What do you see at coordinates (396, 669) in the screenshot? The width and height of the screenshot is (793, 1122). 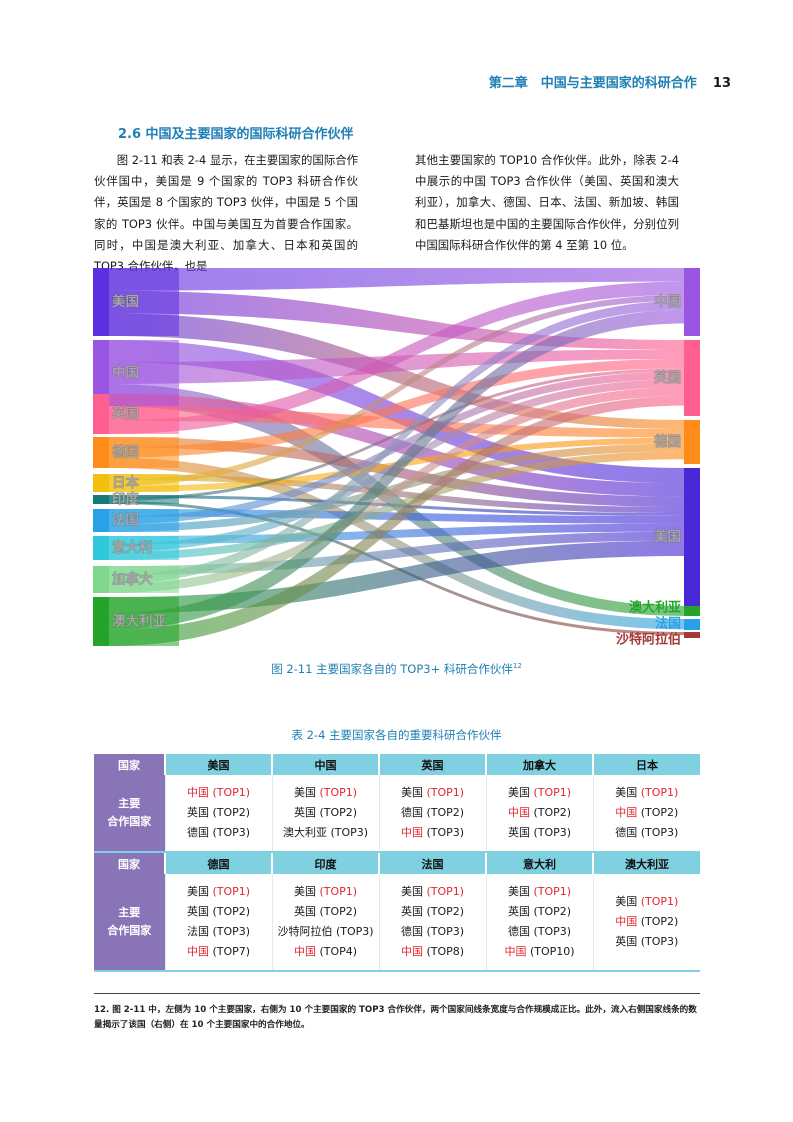 I see `figure-caption: 图 2-11 主要国家各自的 TOP3+ 科研合作伙伴12` at bounding box center [396, 669].